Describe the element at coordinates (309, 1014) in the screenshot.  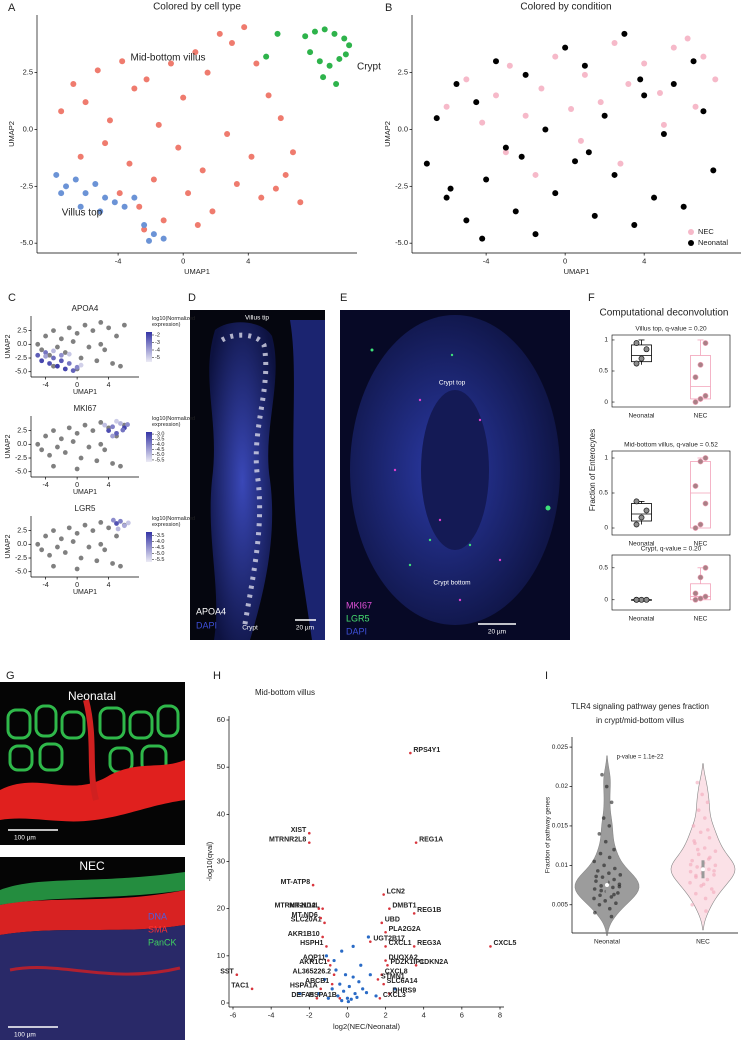
I see `x-tick-label: -2` at that location.